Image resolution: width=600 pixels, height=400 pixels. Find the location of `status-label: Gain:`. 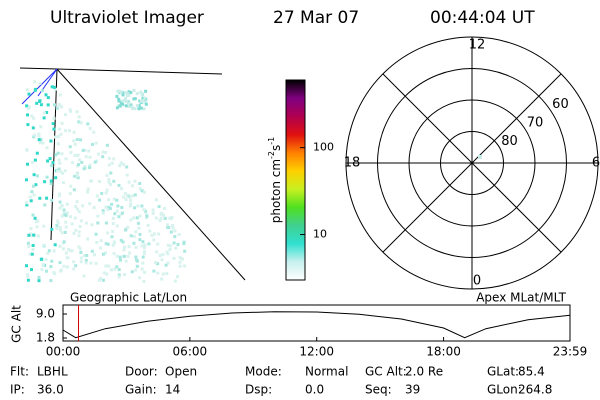

status-label: Gain: is located at coordinates (141, 390).